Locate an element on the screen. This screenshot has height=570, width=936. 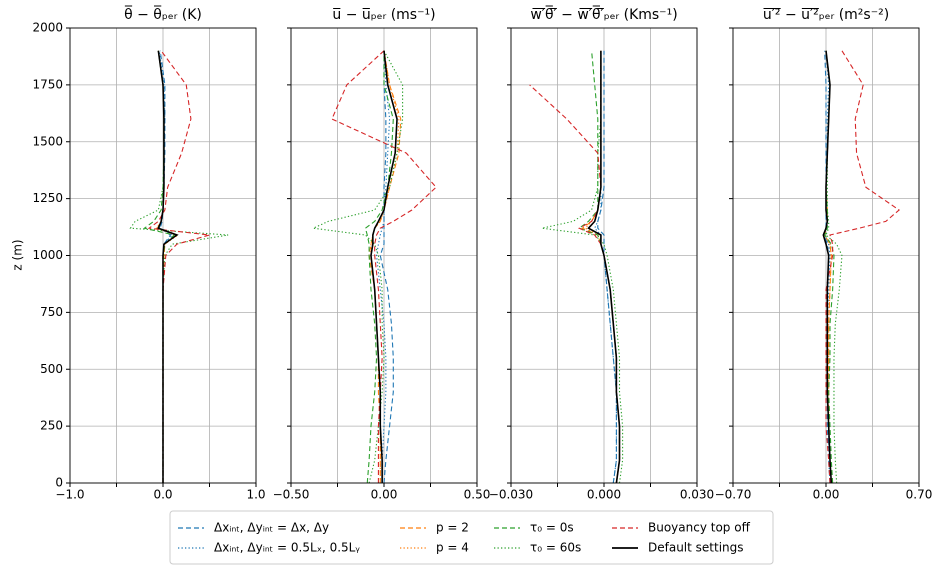
legend-label: τ₀ = 60s is located at coordinates (555, 548).